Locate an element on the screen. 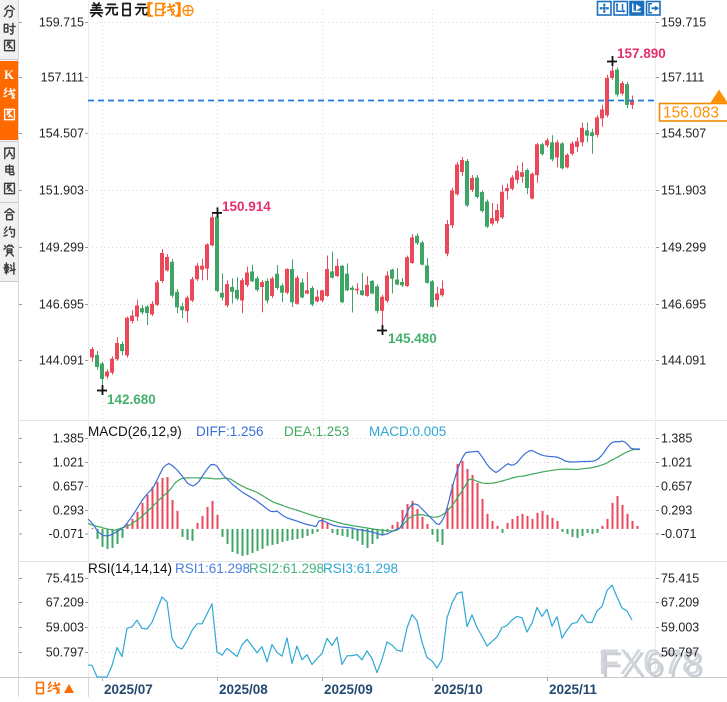  svg-text: MACD:0.005 is located at coordinates (407, 431).